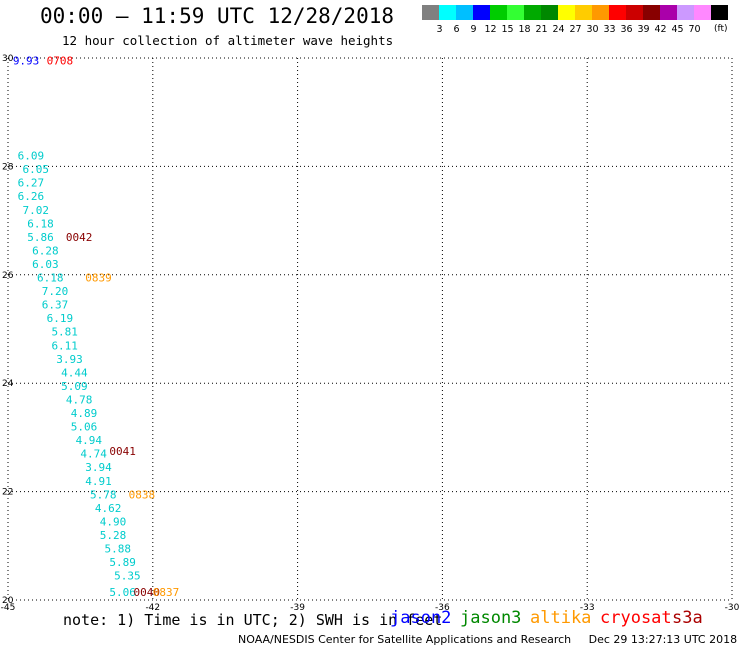 Image resolution: width=740 pixels, height=650 pixels. What do you see at coordinates (687, 618) in the screenshot?
I see `satellite-label-s3a: s3a` at bounding box center [687, 618].